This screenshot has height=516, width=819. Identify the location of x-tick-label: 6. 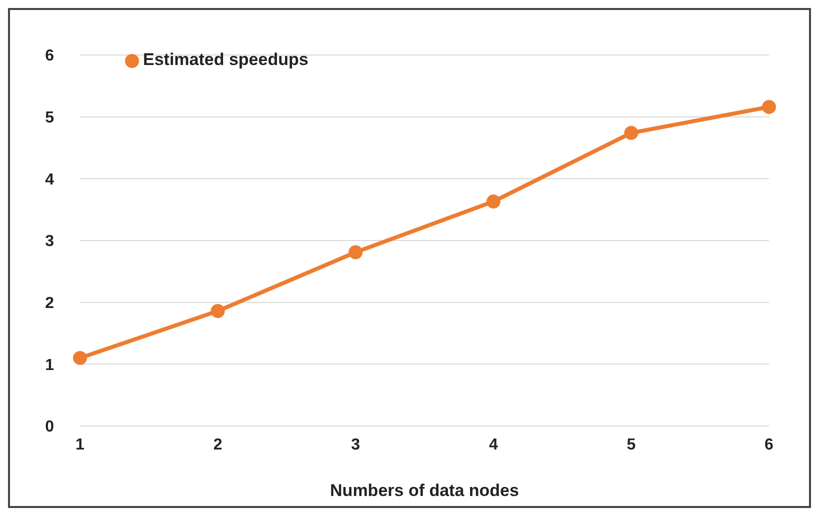
(769, 445).